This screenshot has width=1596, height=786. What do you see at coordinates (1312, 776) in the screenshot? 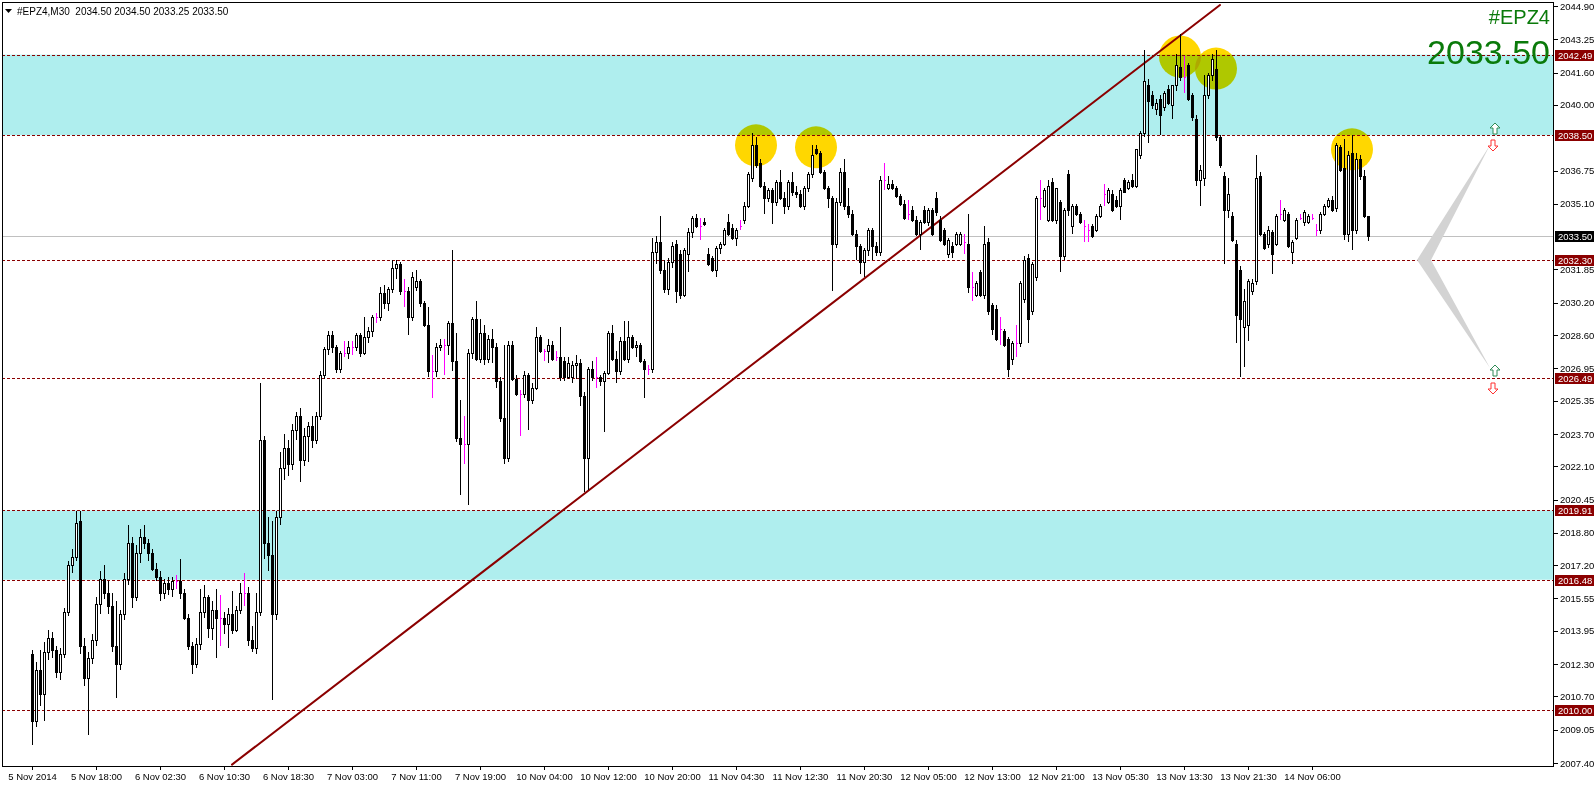
I see `x-tick-label: 14 Nov 06:00` at bounding box center [1312, 776].